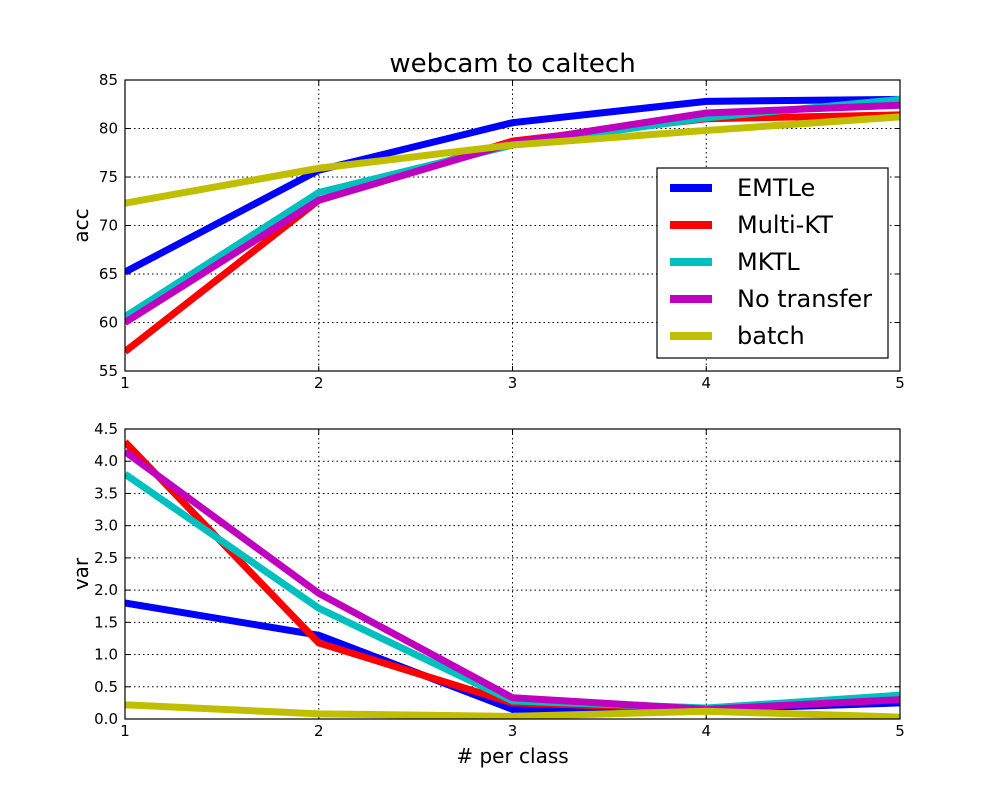 The height and width of the screenshot is (800, 1000). Describe the element at coordinates (81, 225) in the screenshot. I see `y-axis-label: acc` at that location.